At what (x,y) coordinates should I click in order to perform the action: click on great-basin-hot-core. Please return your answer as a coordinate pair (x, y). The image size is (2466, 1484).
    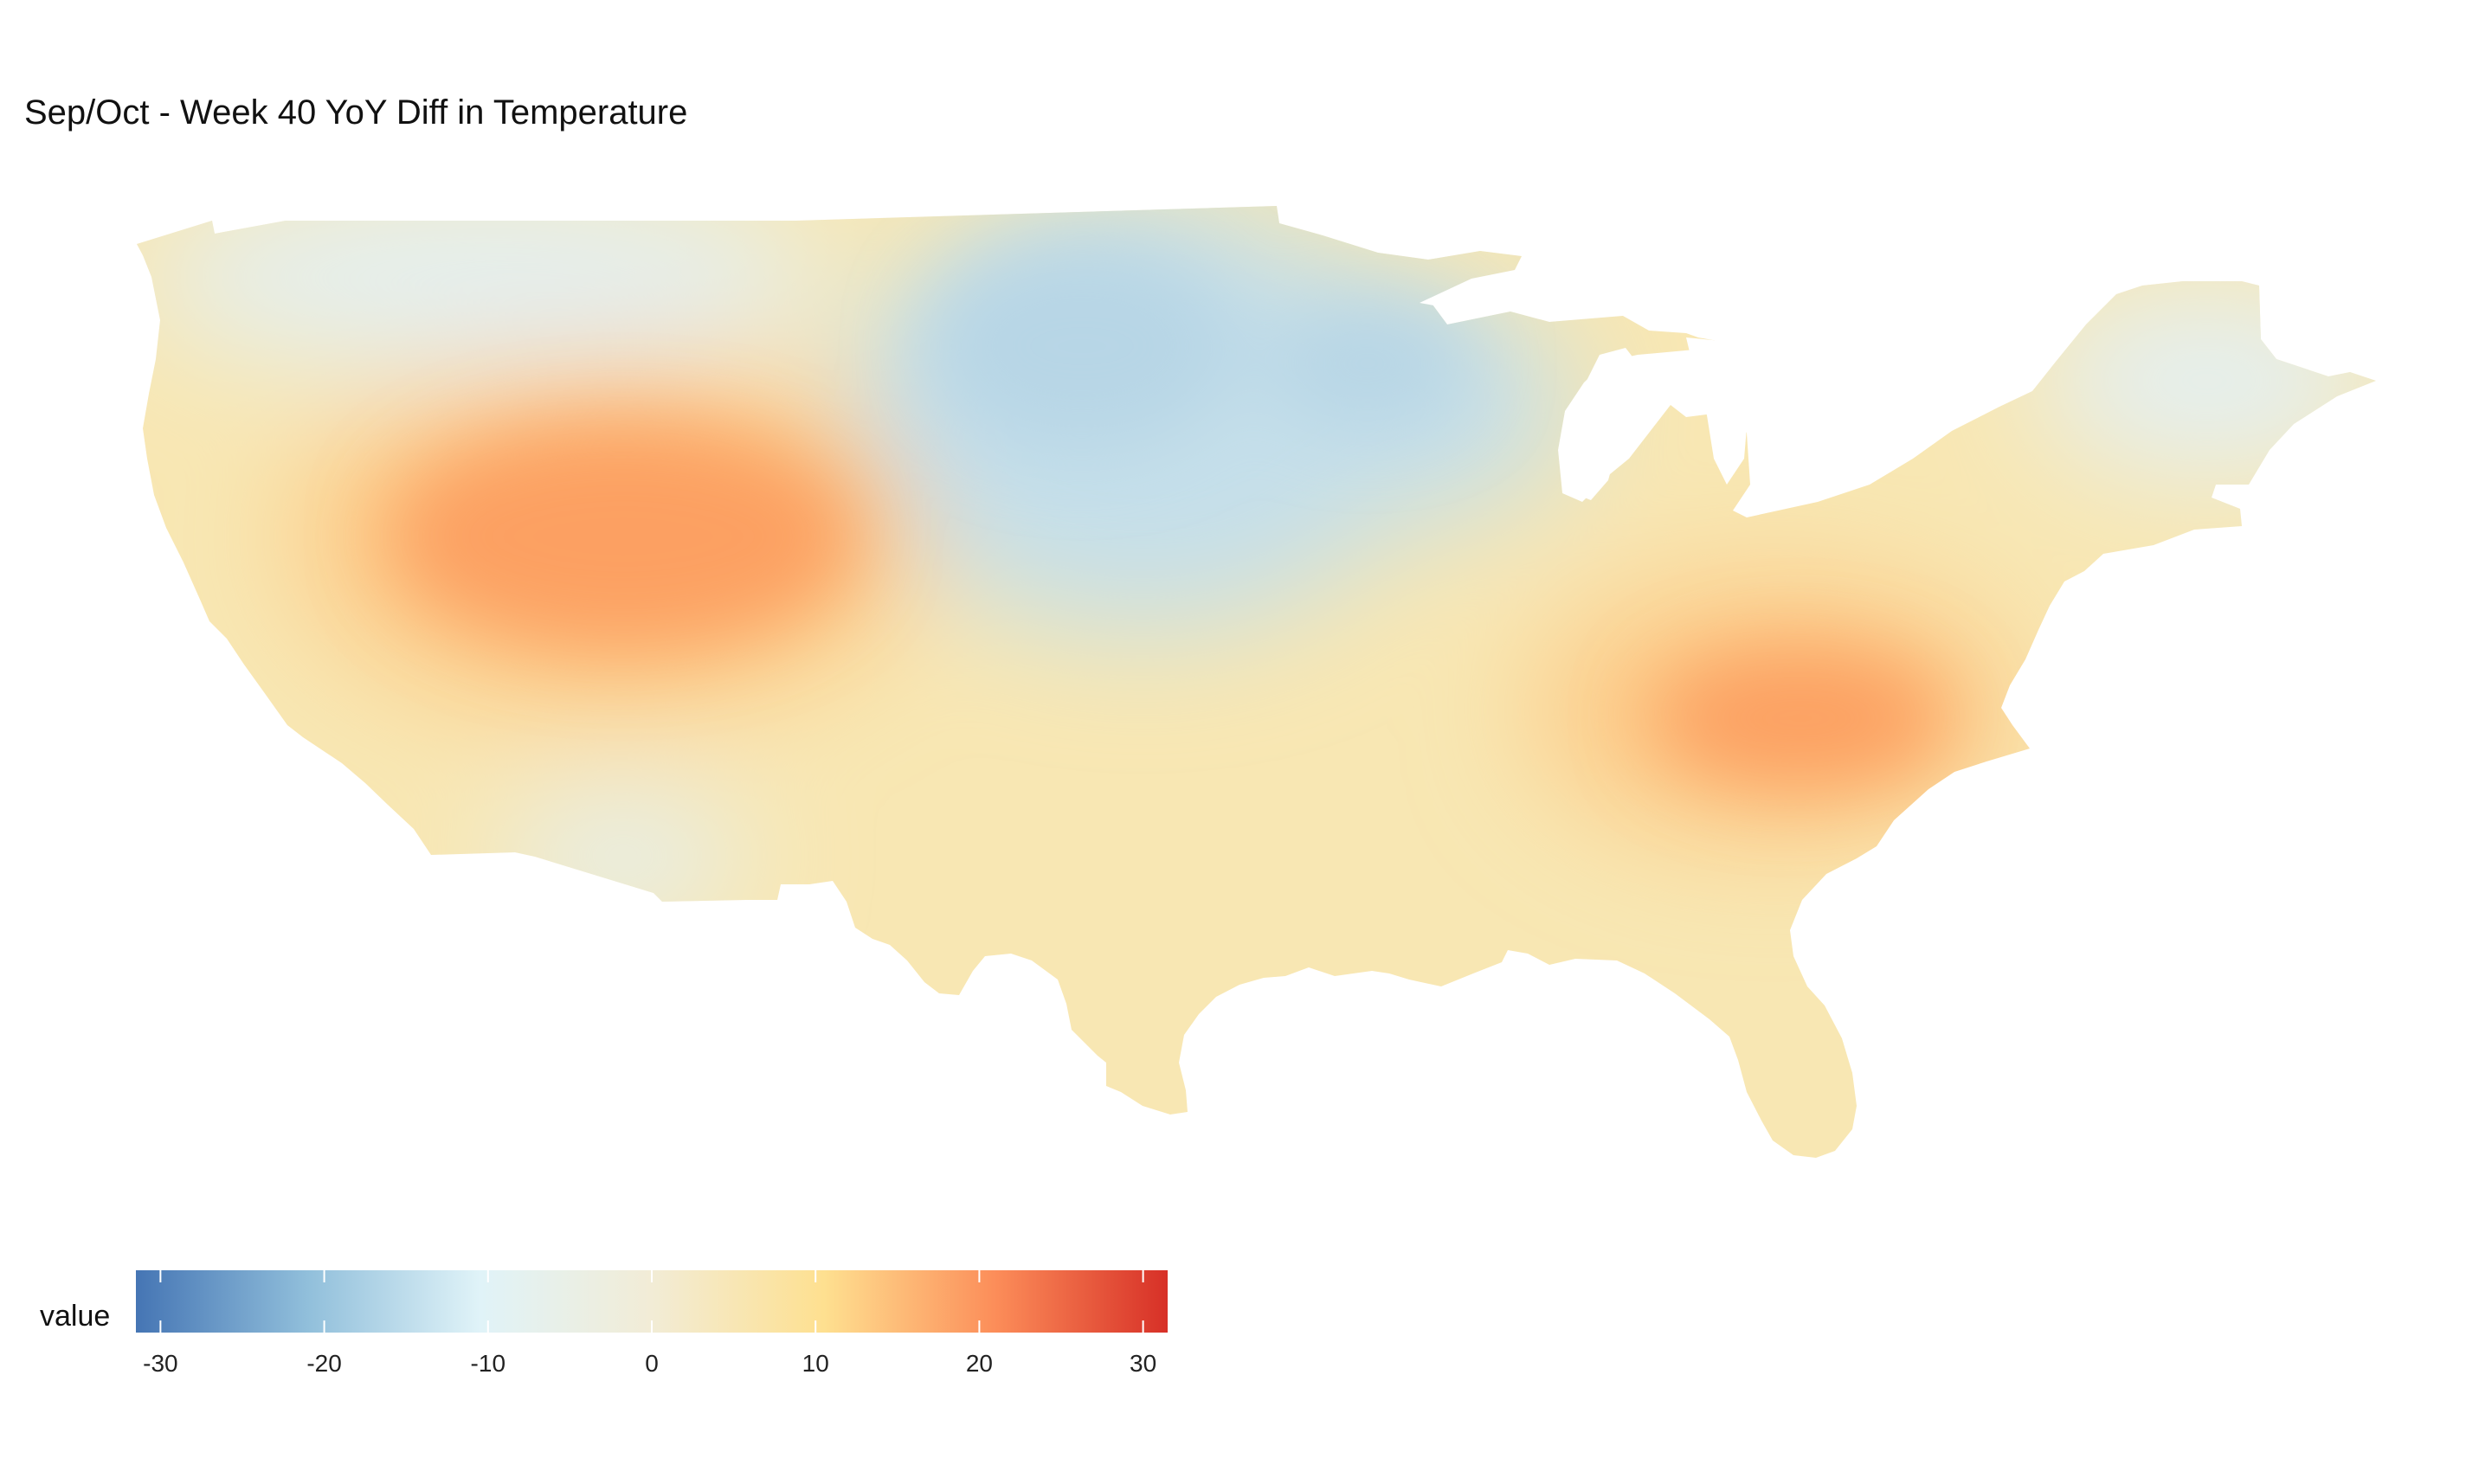
    Looking at the image, I should click on (623, 536).